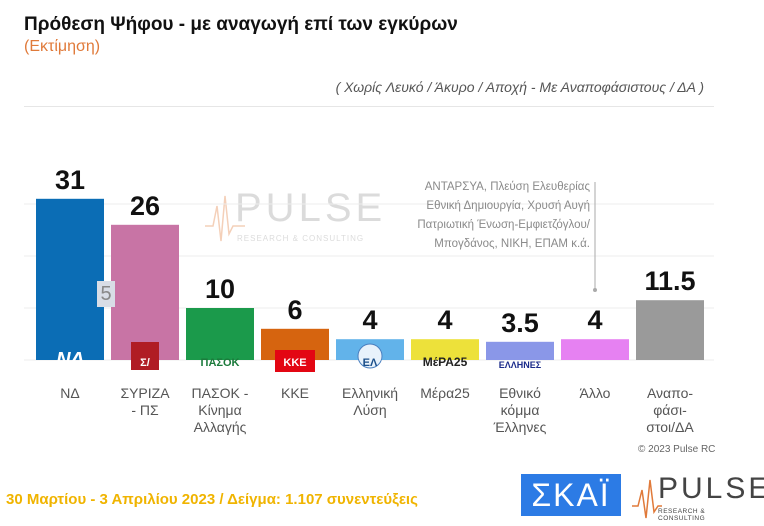  I want to click on category-label: Ελληνική, so click(370, 393).